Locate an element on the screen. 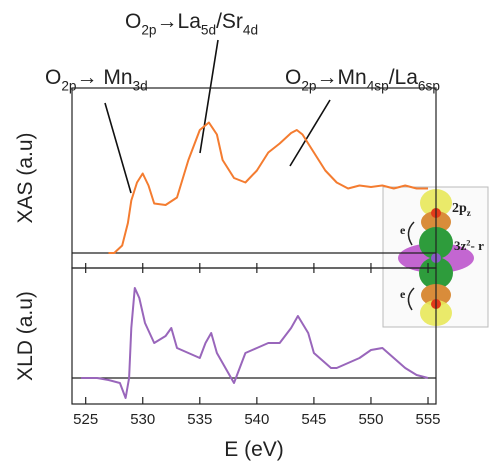  y-axis-label: XAS (a.u) is located at coordinates (25, 177).